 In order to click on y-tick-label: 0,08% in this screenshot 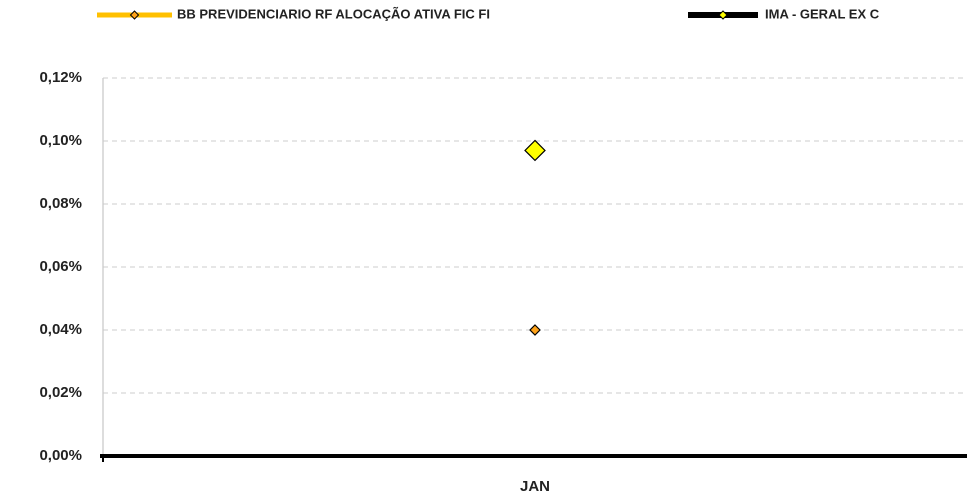, I will do `click(60, 203)`.